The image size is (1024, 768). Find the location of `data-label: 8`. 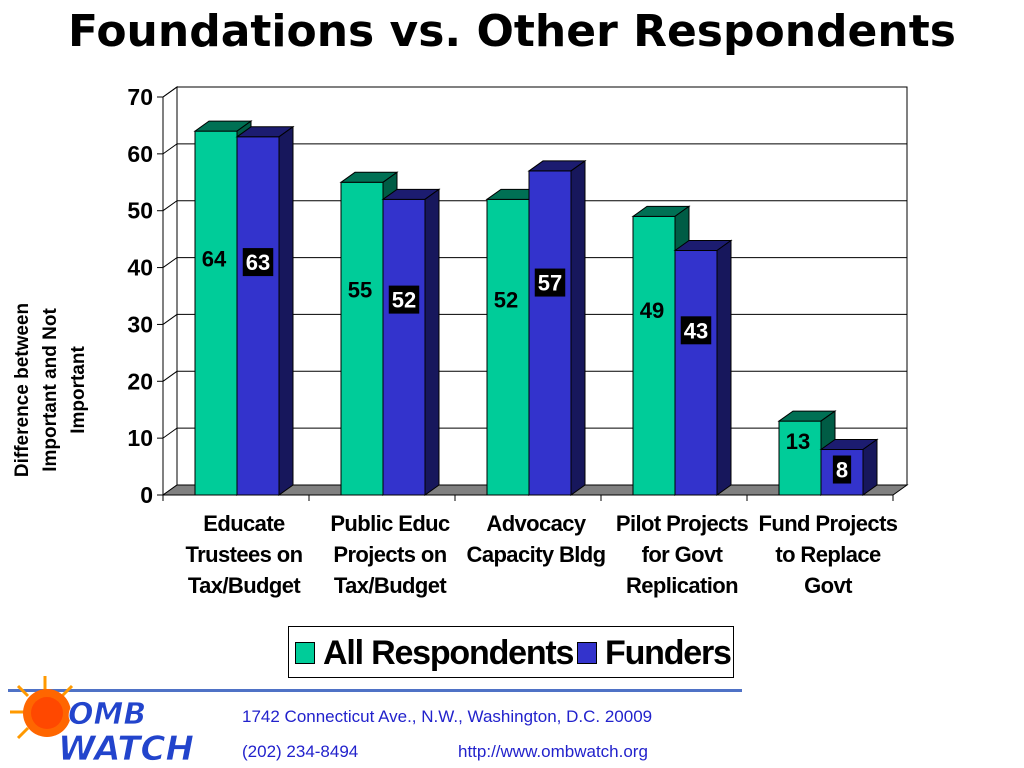

data-label: 8 is located at coordinates (842, 470).